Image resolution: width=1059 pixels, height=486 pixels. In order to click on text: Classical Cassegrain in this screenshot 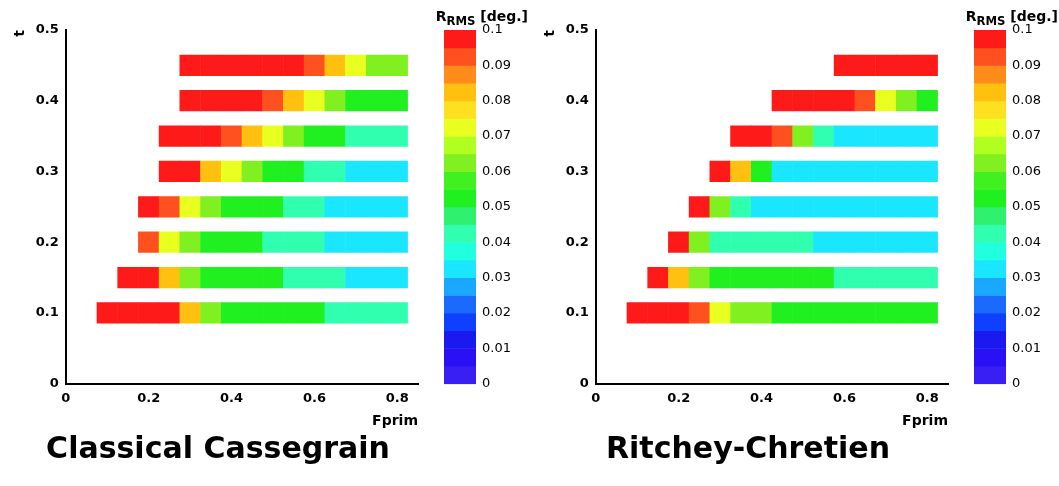, I will do `click(218, 447)`.